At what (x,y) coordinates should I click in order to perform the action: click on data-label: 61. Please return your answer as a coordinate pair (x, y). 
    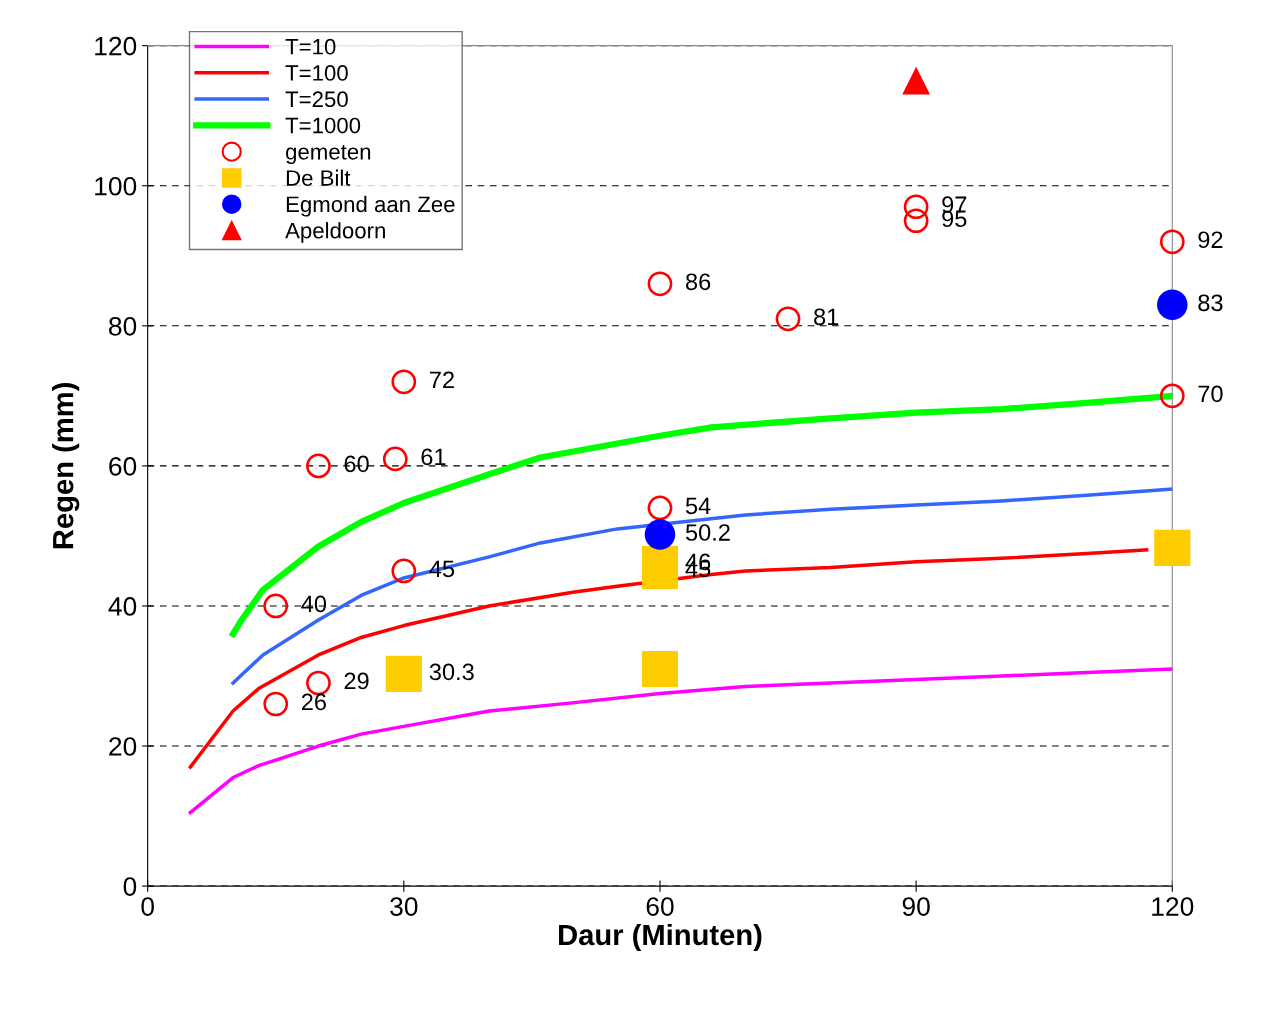
    Looking at the image, I should click on (433, 457).